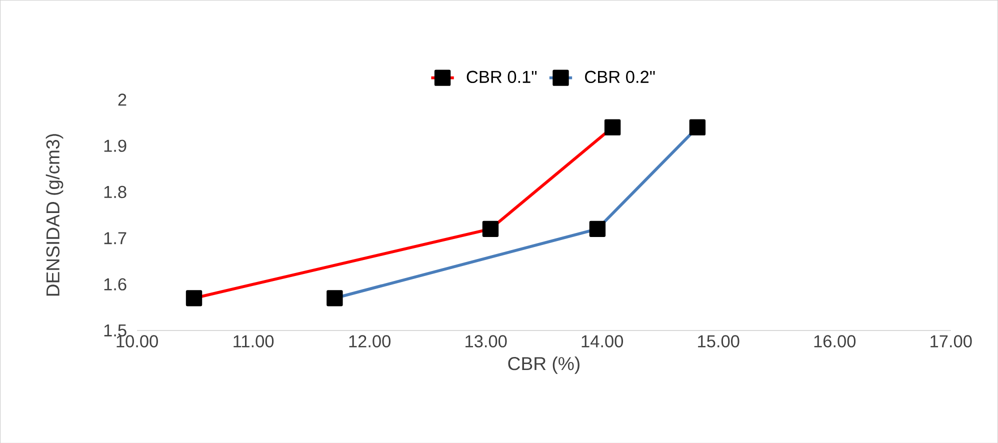 The width and height of the screenshot is (998, 443). Describe the element at coordinates (603, 341) in the screenshot. I see `x-tick-label: 14.00` at that location.